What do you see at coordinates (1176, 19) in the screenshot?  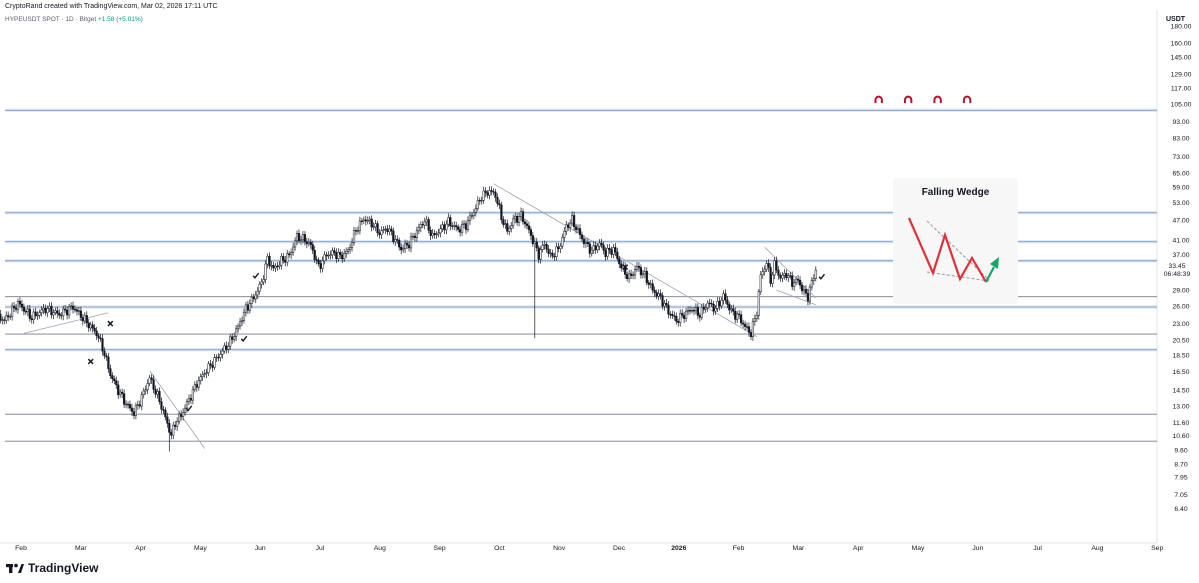 I see `axis-unit-label: USDT` at bounding box center [1176, 19].